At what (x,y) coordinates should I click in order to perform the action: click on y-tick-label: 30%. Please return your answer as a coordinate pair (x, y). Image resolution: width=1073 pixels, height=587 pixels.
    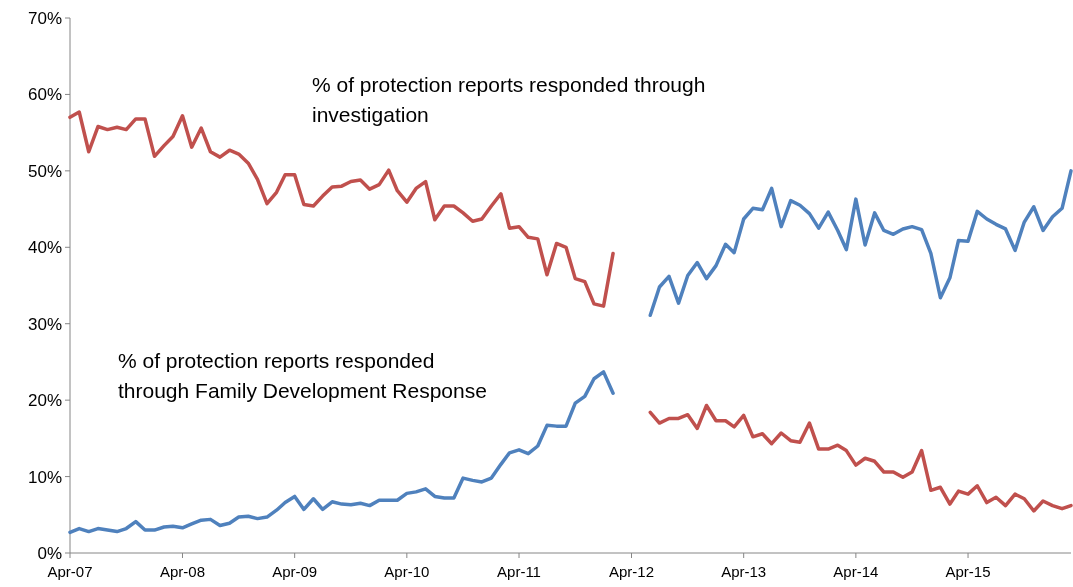
    Looking at the image, I should click on (44, 324).